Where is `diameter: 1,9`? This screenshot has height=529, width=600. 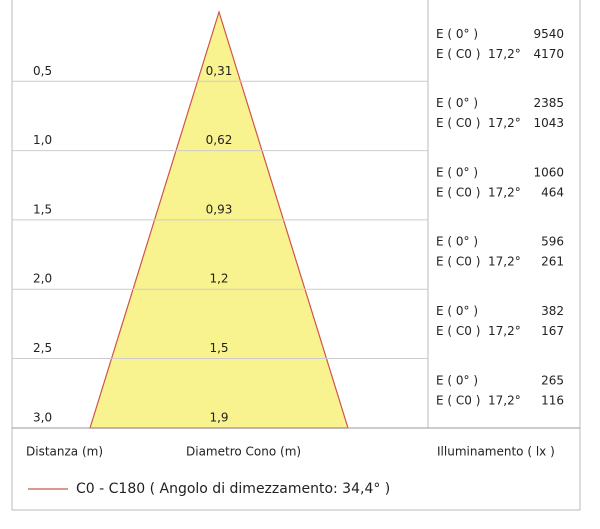
diameter: 1,9 is located at coordinates (218, 417).